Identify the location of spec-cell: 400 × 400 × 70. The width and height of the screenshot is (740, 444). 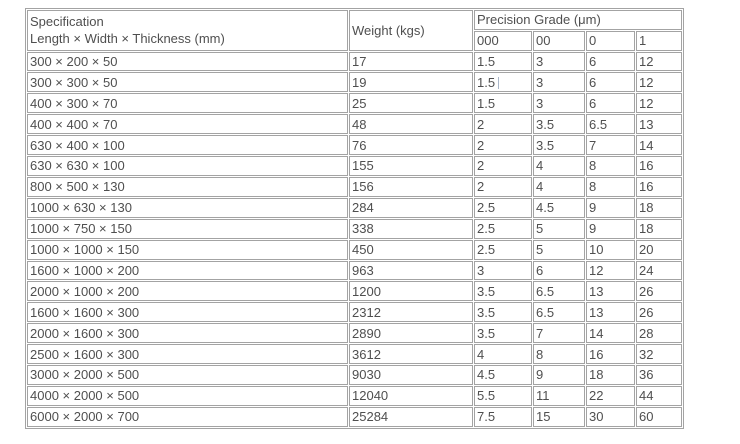
(187, 124).